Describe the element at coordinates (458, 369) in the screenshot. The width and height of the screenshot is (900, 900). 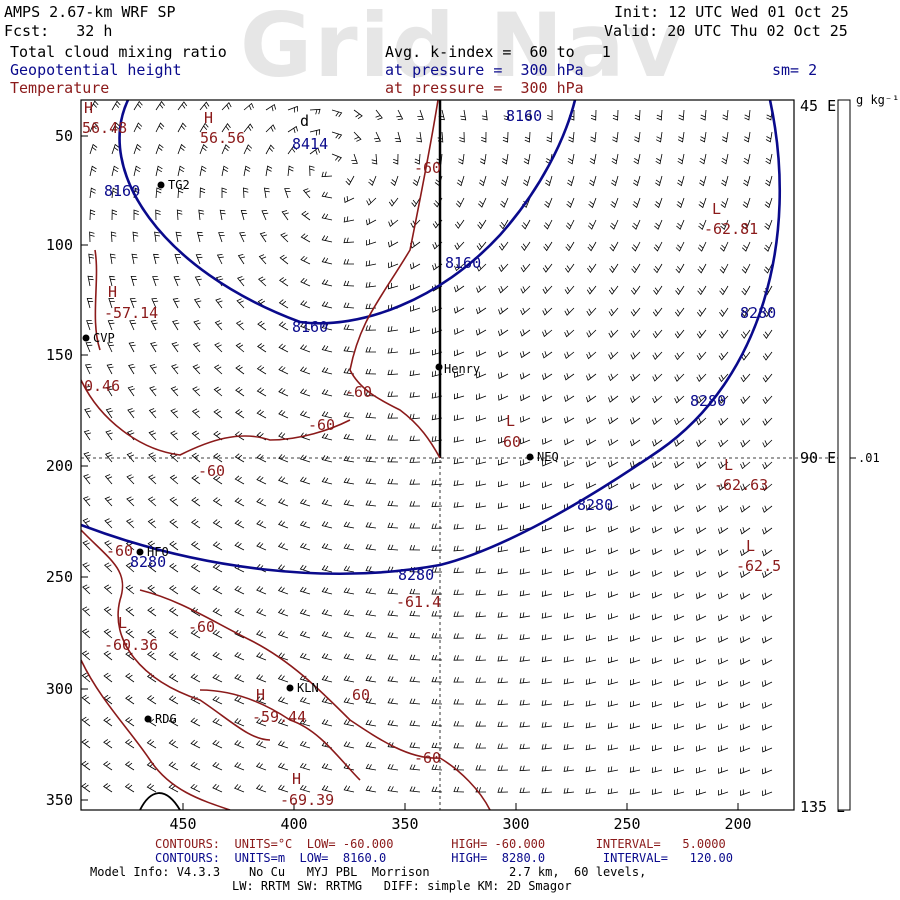
I see `station-henry: Henry` at that location.